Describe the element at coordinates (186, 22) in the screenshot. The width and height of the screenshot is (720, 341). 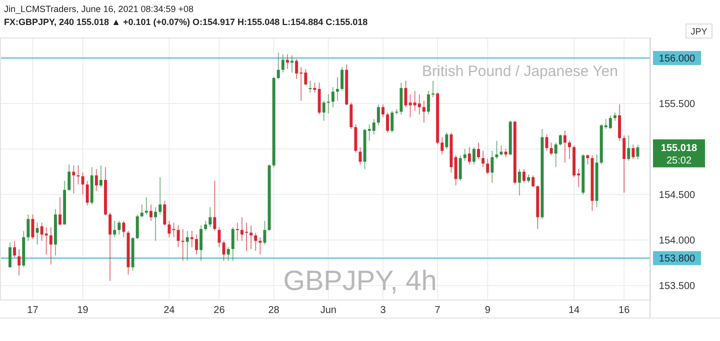
I see `chart-title: FX:GBPJPY, 240 155.018 ▲ +0.101 (+0.07%) O:154.917 H:155.048 L:154.884 C:155.018` at that location.